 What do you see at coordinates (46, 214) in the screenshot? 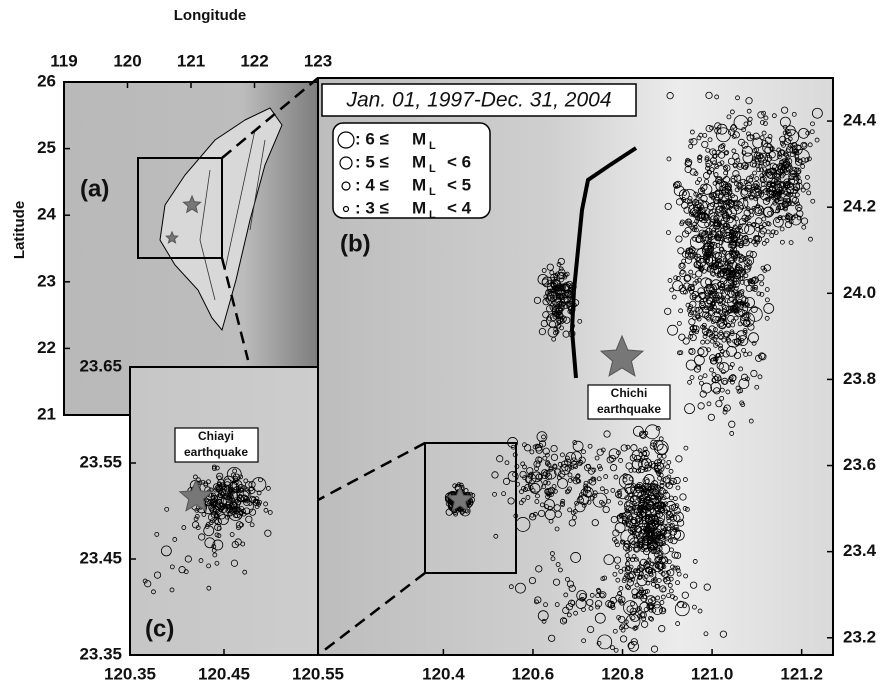
I see `y-tick-label: 24` at bounding box center [46, 214].